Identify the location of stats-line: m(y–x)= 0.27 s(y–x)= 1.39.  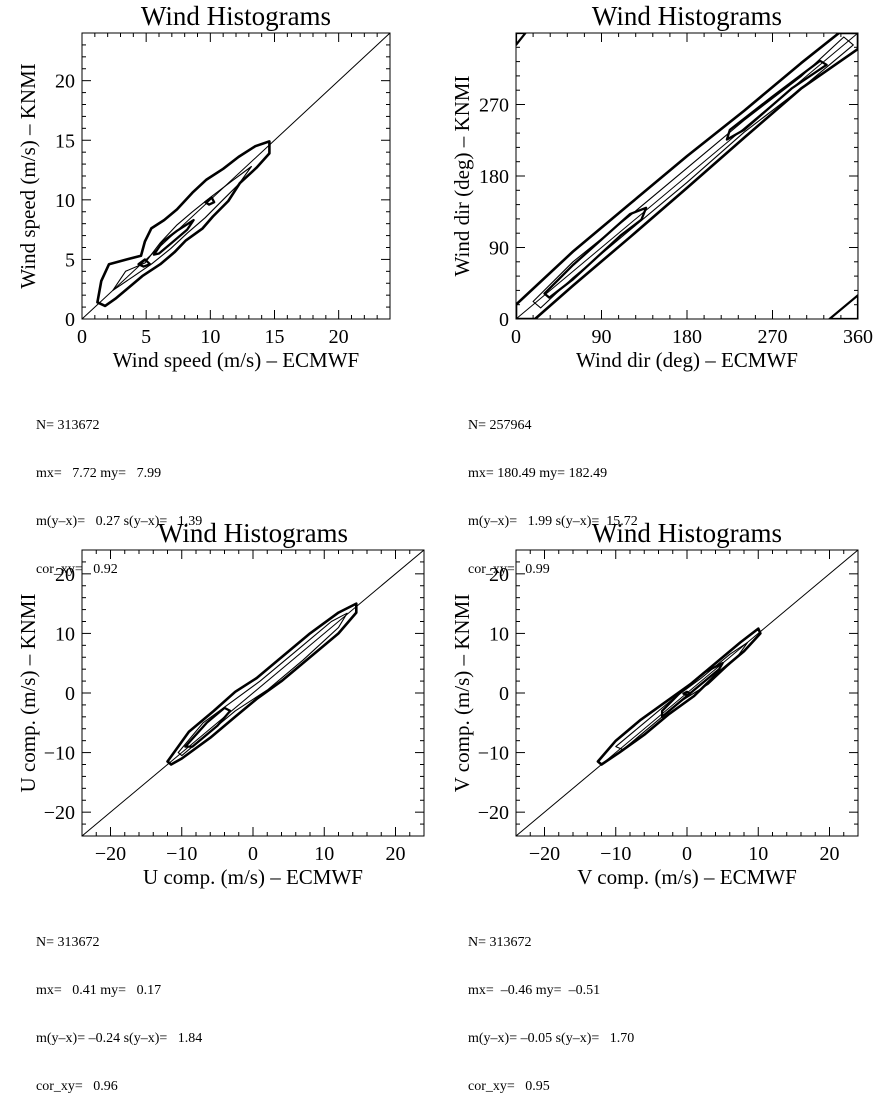
(119, 521).